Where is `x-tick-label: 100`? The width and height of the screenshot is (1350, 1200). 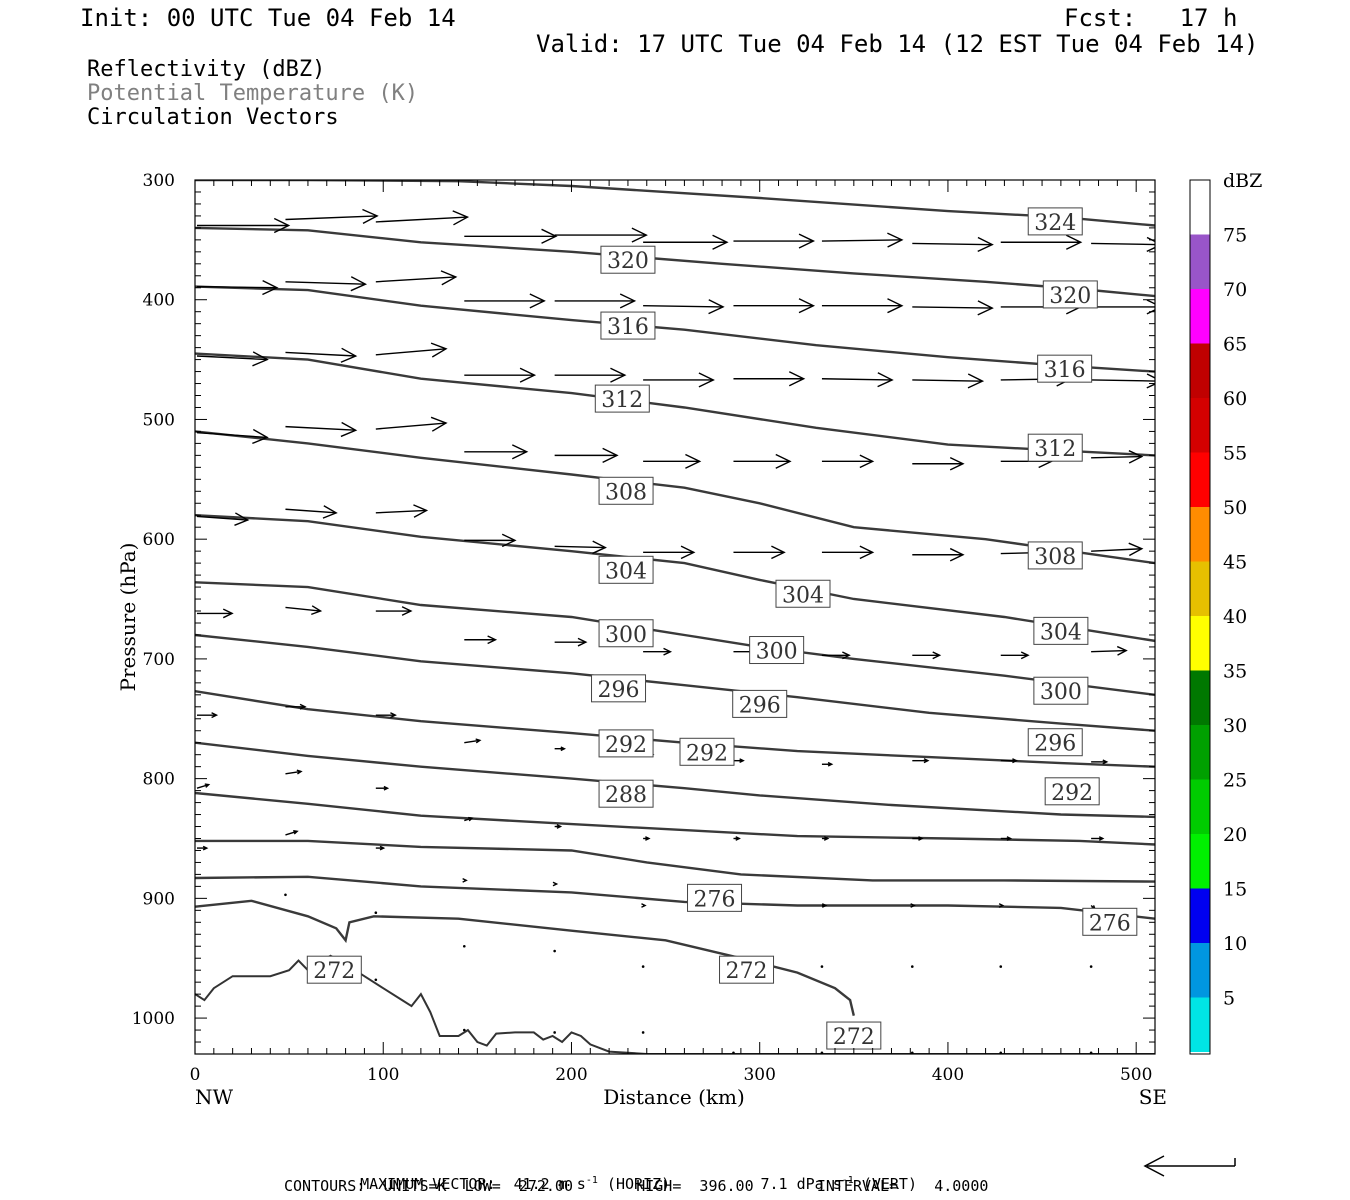
x-tick-label: 100 is located at coordinates (383, 1075).